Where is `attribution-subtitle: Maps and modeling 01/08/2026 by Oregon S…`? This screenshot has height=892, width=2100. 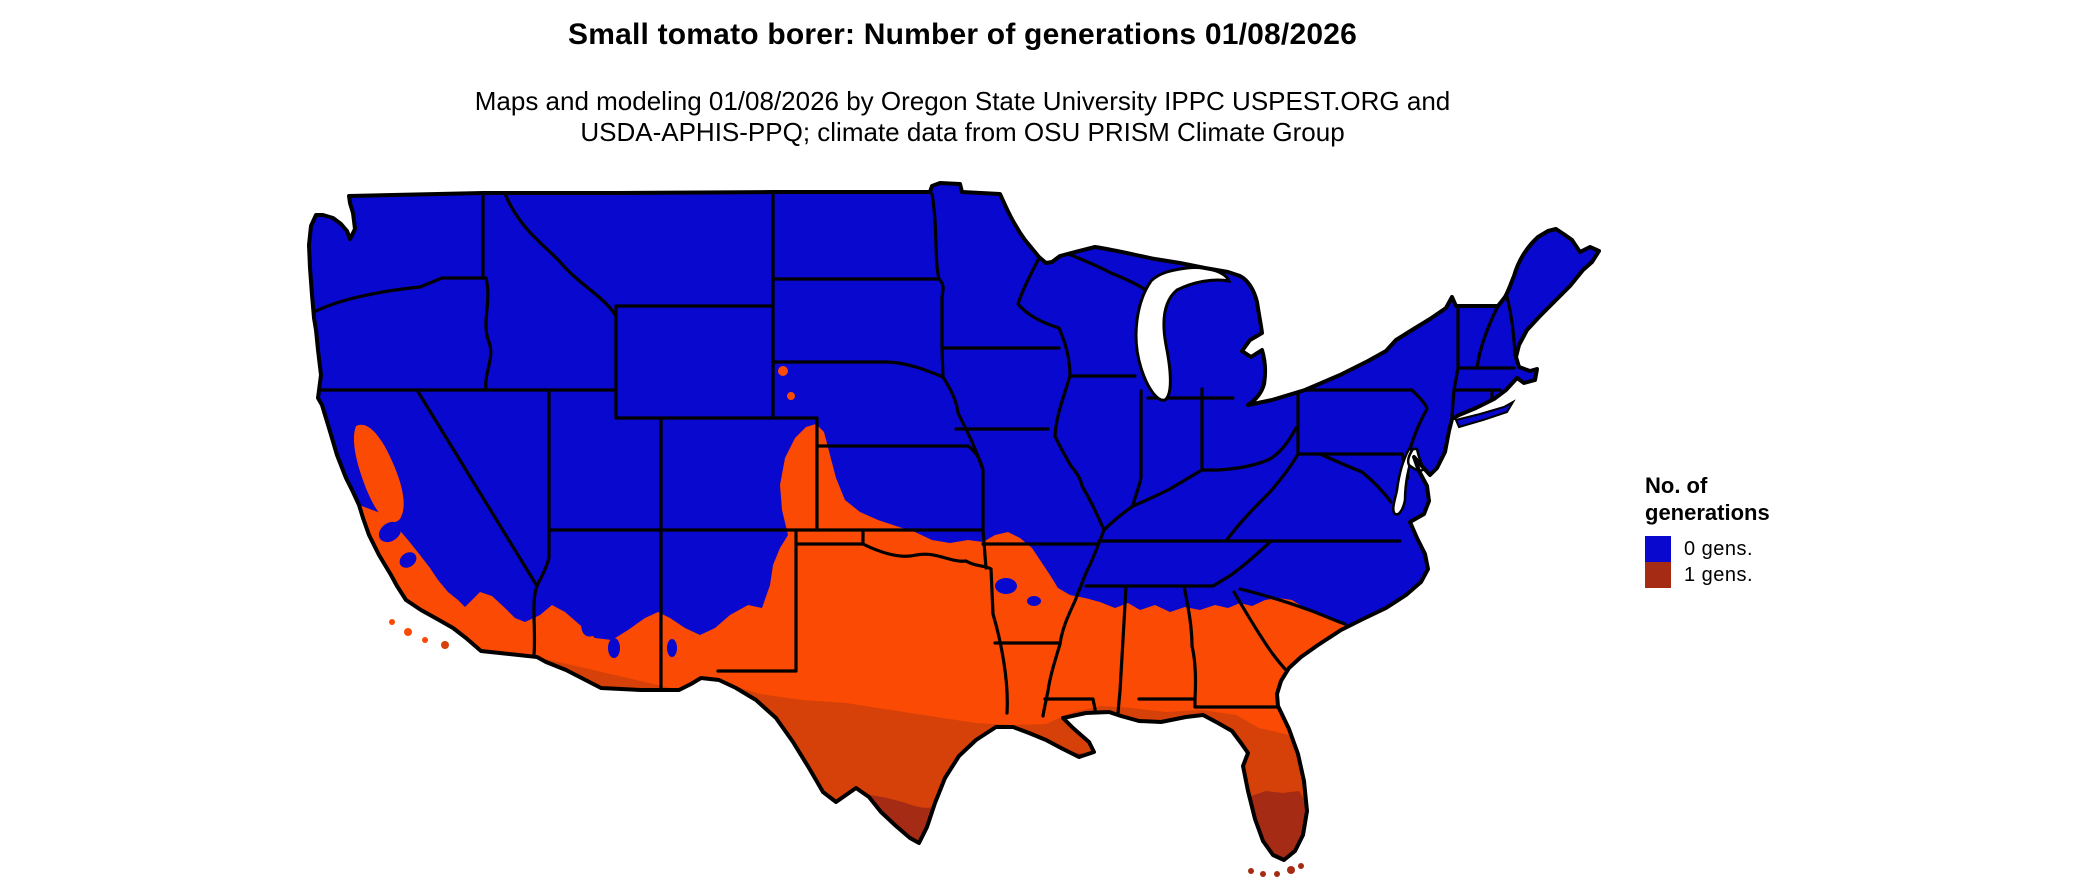
attribution-subtitle: Maps and modeling 01/08/2026 by Oregon S… is located at coordinates (962, 117).